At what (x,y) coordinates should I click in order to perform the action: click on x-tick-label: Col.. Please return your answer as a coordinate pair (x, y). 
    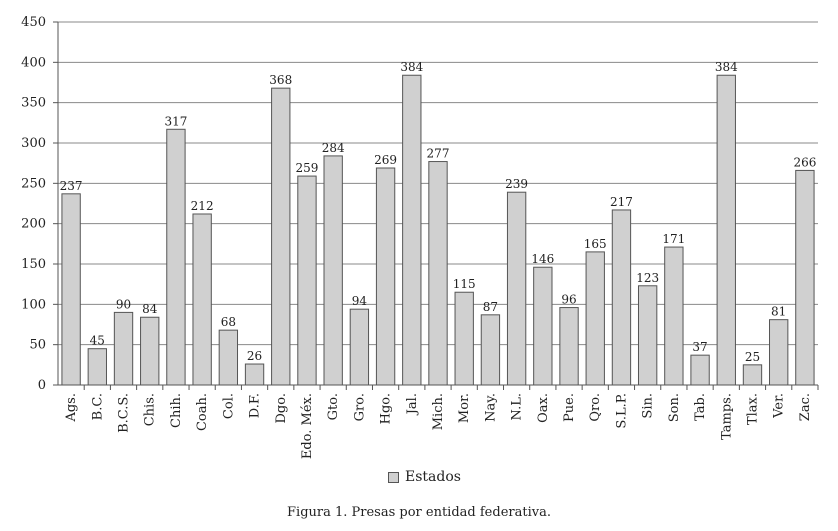
    Looking at the image, I should click on (228, 406).